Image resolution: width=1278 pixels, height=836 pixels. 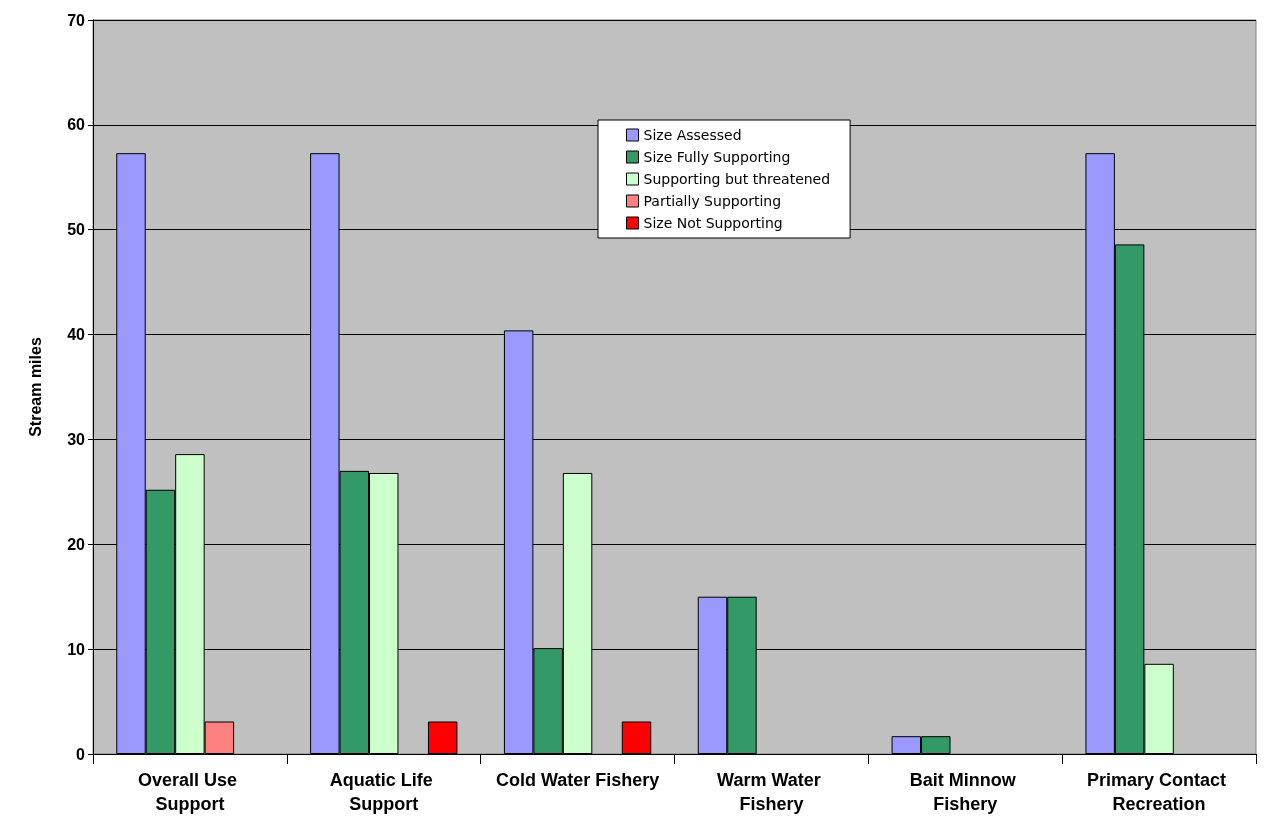 I want to click on y-tick-label: 30, so click(x=76, y=439).